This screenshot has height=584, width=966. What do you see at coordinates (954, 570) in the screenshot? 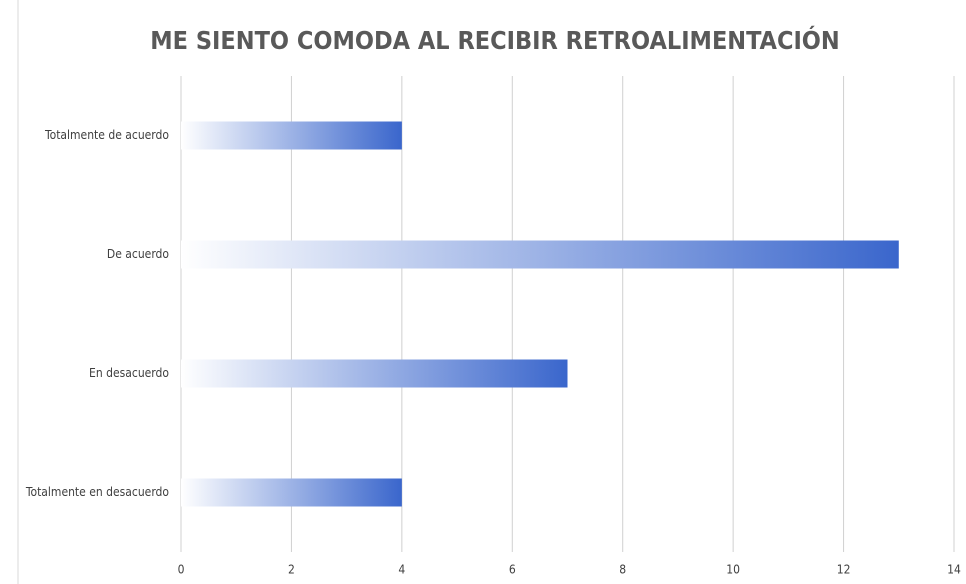
I see `x-tick-label: 14` at bounding box center [954, 570].